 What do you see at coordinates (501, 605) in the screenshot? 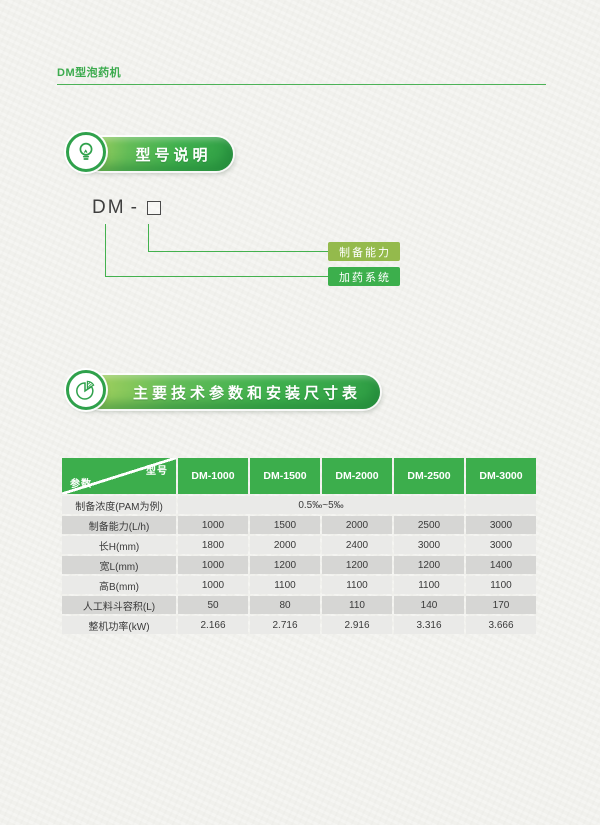
I see `table-cell: 170` at bounding box center [501, 605].